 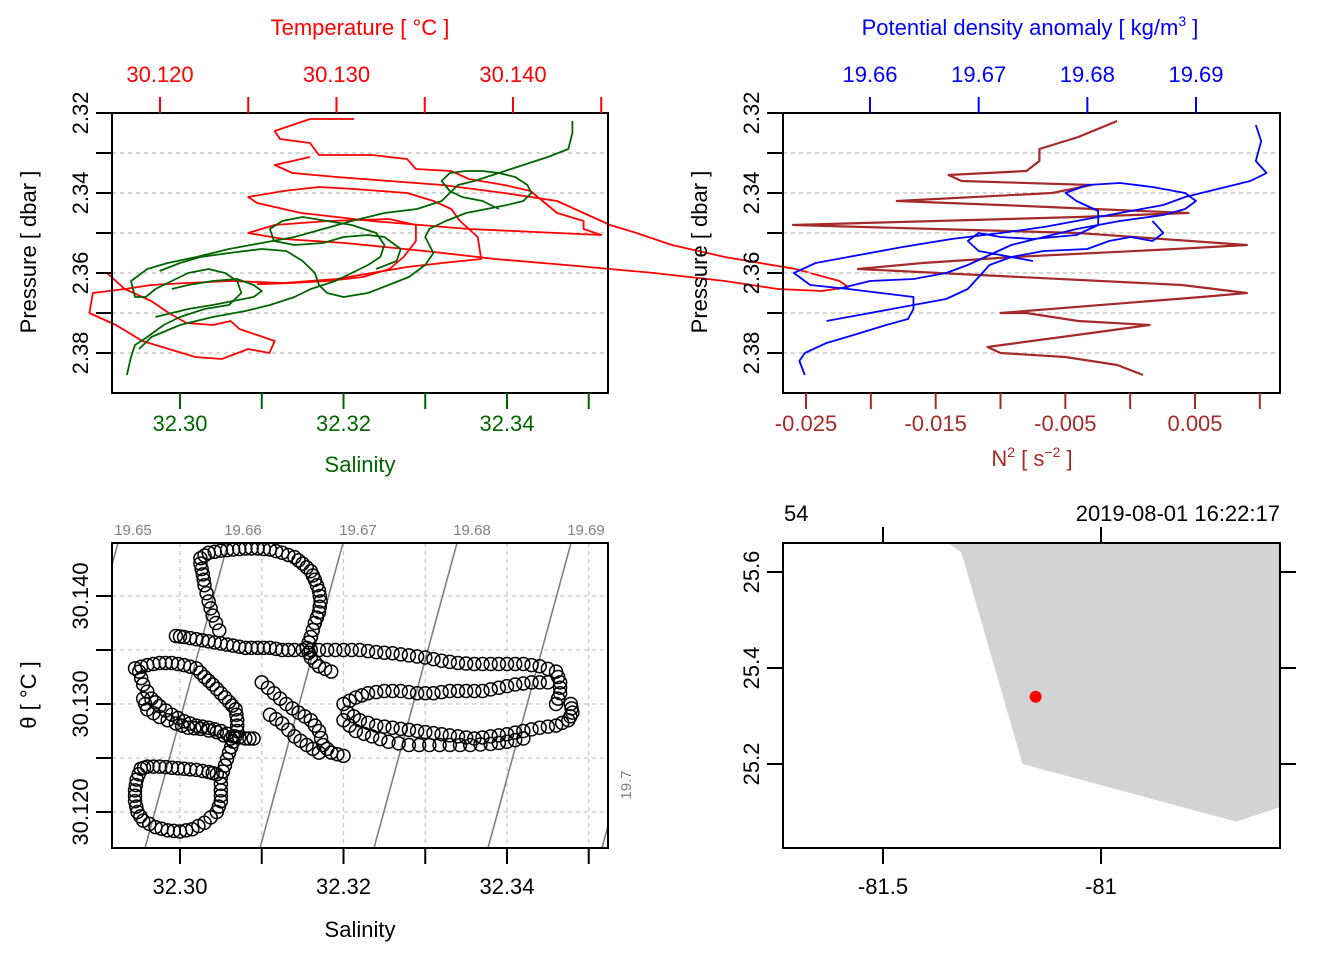 I want to click on p1-y-tick-label: 2.34, so click(x=80, y=193).